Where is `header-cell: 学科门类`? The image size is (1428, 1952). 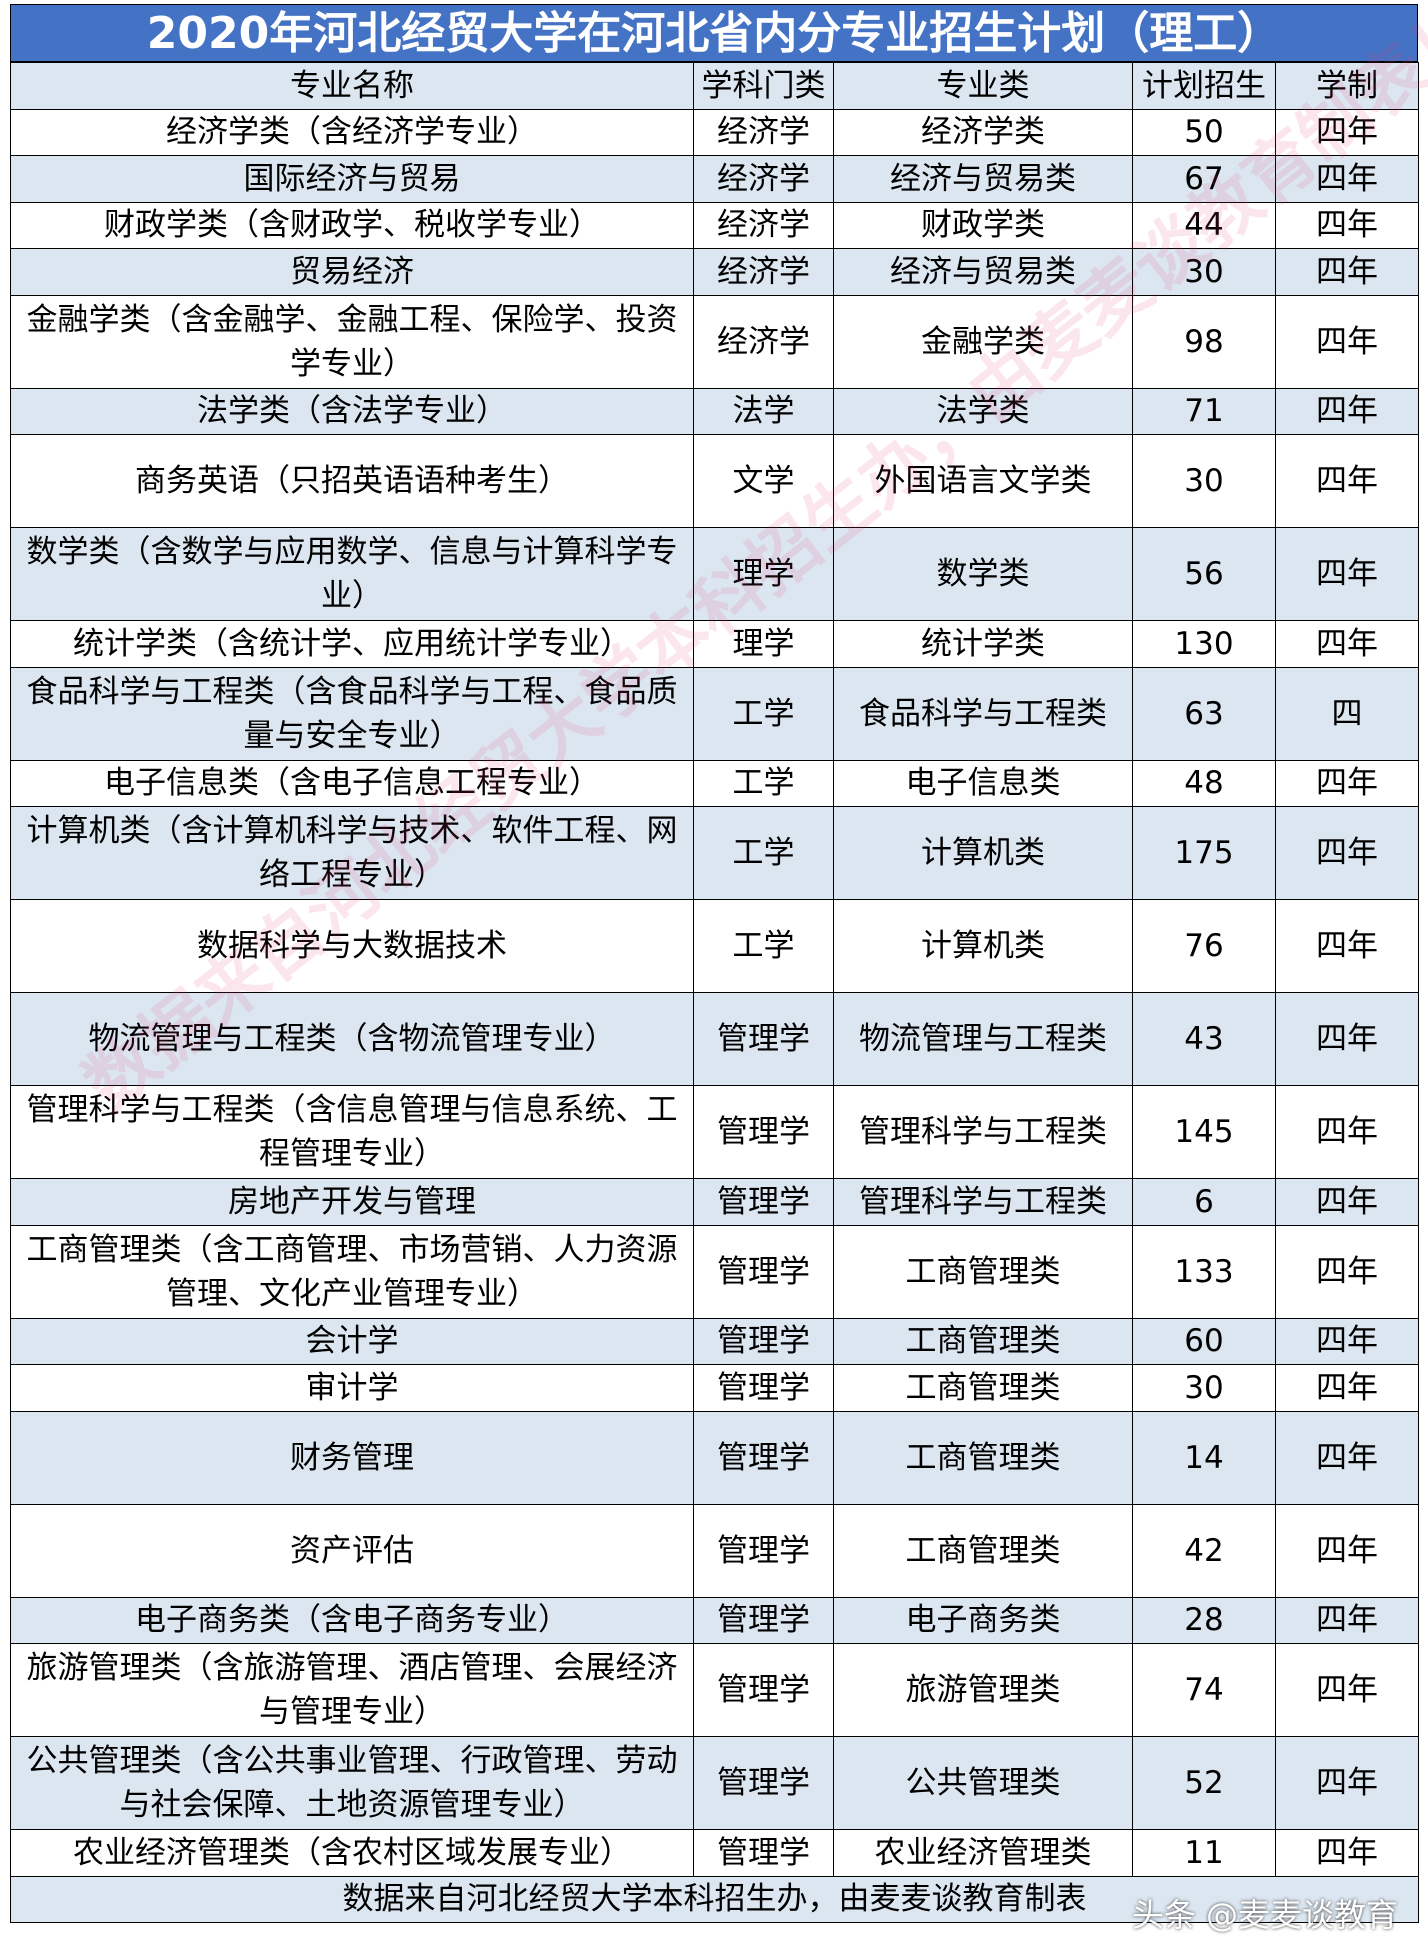
header-cell: 学科门类 is located at coordinates (763, 86).